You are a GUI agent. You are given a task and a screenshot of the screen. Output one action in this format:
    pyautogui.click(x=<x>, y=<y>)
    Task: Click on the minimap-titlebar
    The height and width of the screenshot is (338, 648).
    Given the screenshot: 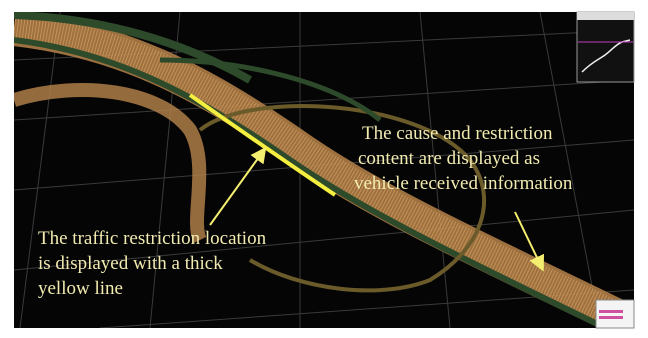 What is the action you would take?
    pyautogui.click(x=605, y=16)
    